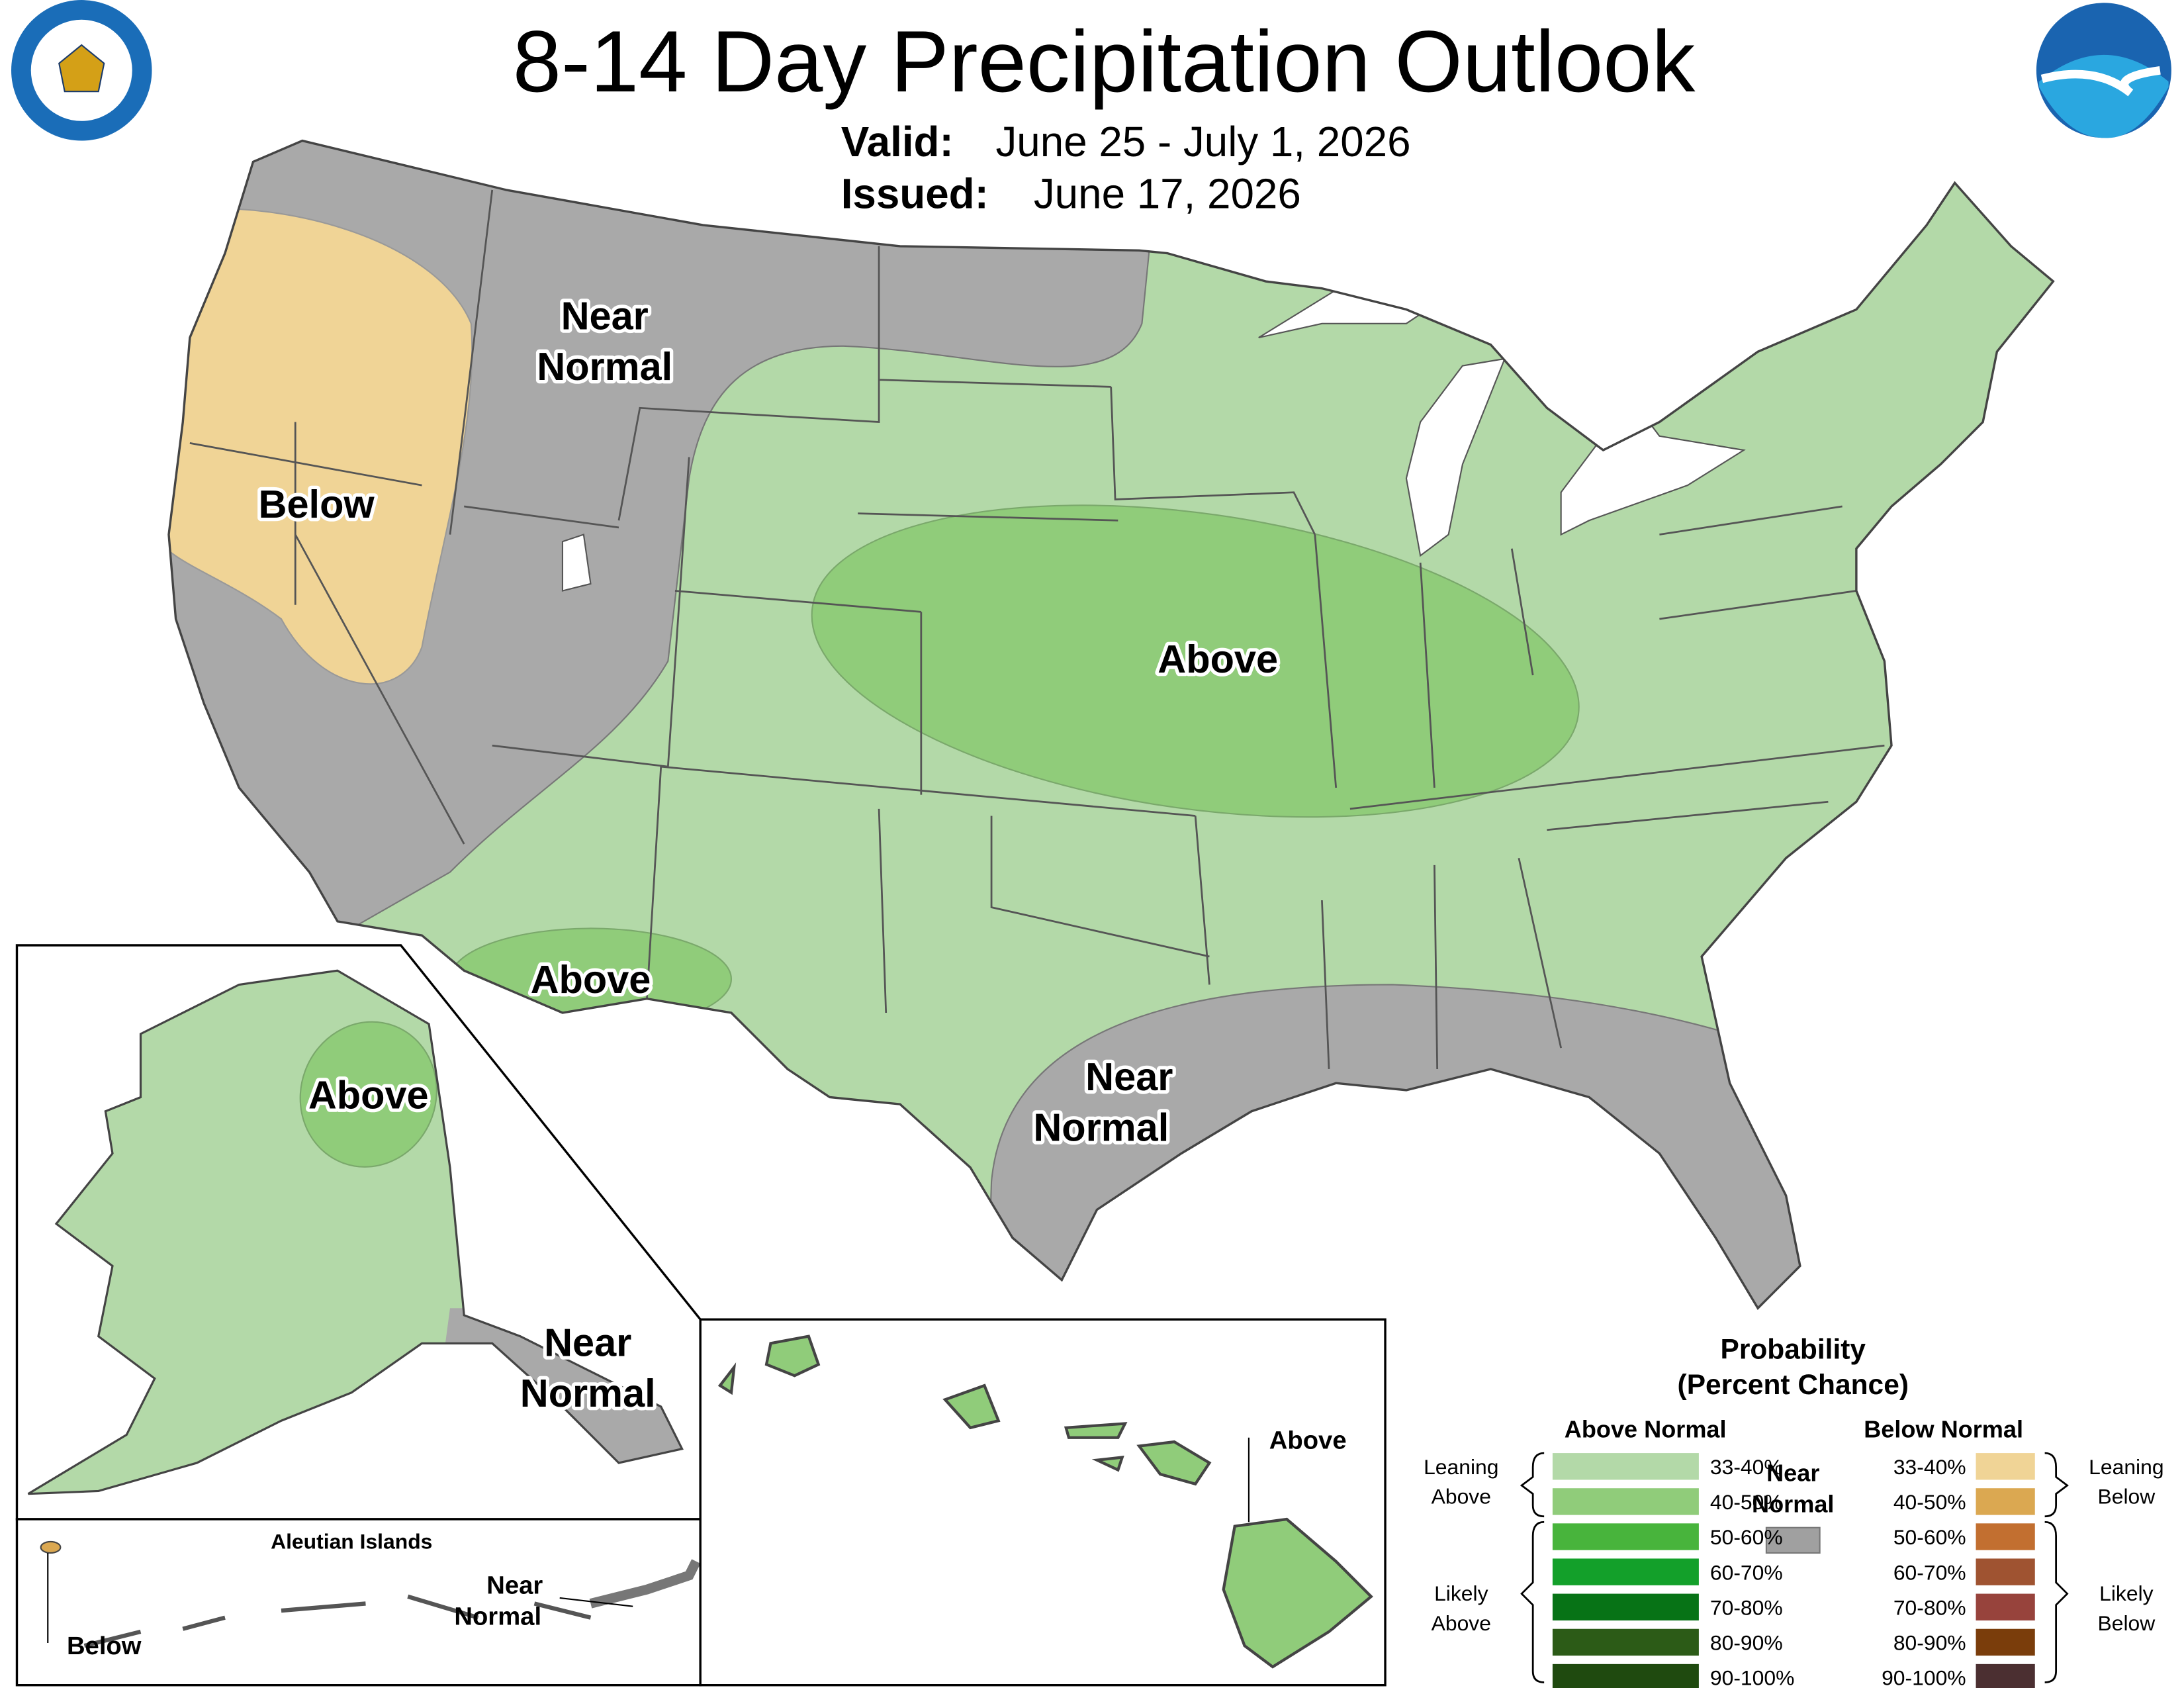 This screenshot has width=2184, height=1688. What do you see at coordinates (1104, 61) in the screenshot?
I see `title: 8-14 Day Precipitation Outlook` at bounding box center [1104, 61].